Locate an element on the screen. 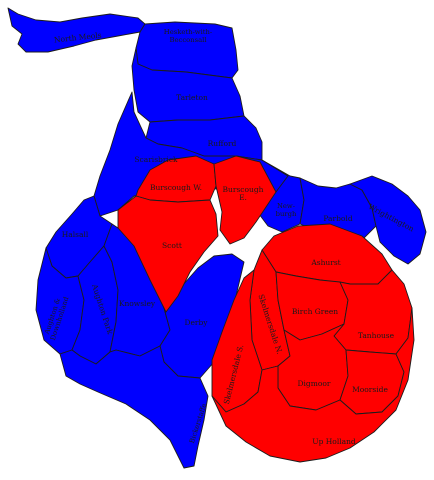  label-moorside: Moorside is located at coordinates (370, 389).